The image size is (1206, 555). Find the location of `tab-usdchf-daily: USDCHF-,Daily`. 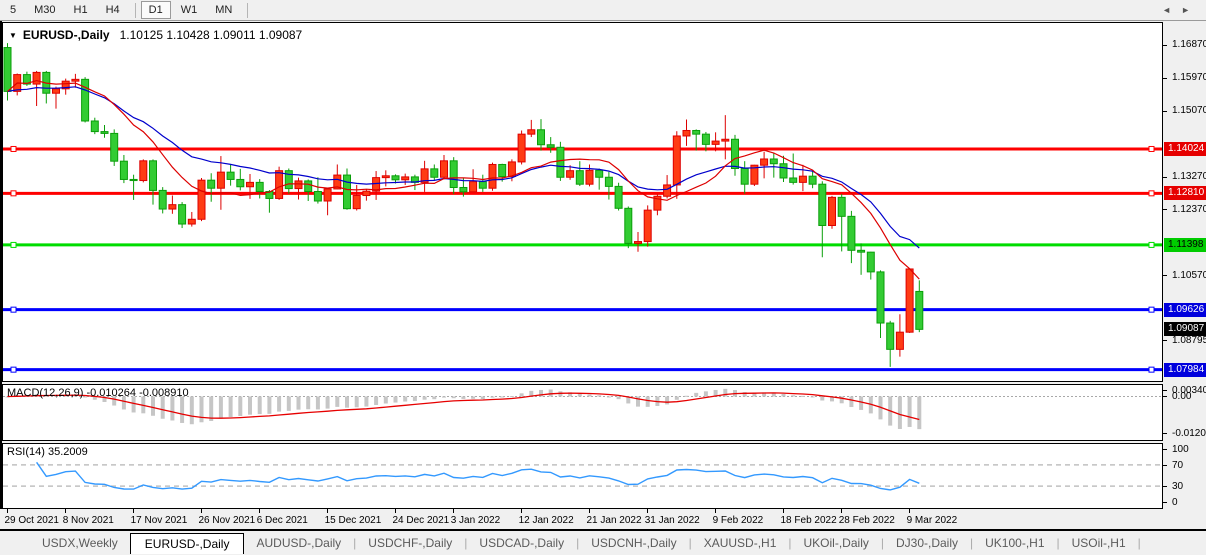

tab-usdchf-daily: USDCHF-,Daily is located at coordinates (410, 543).